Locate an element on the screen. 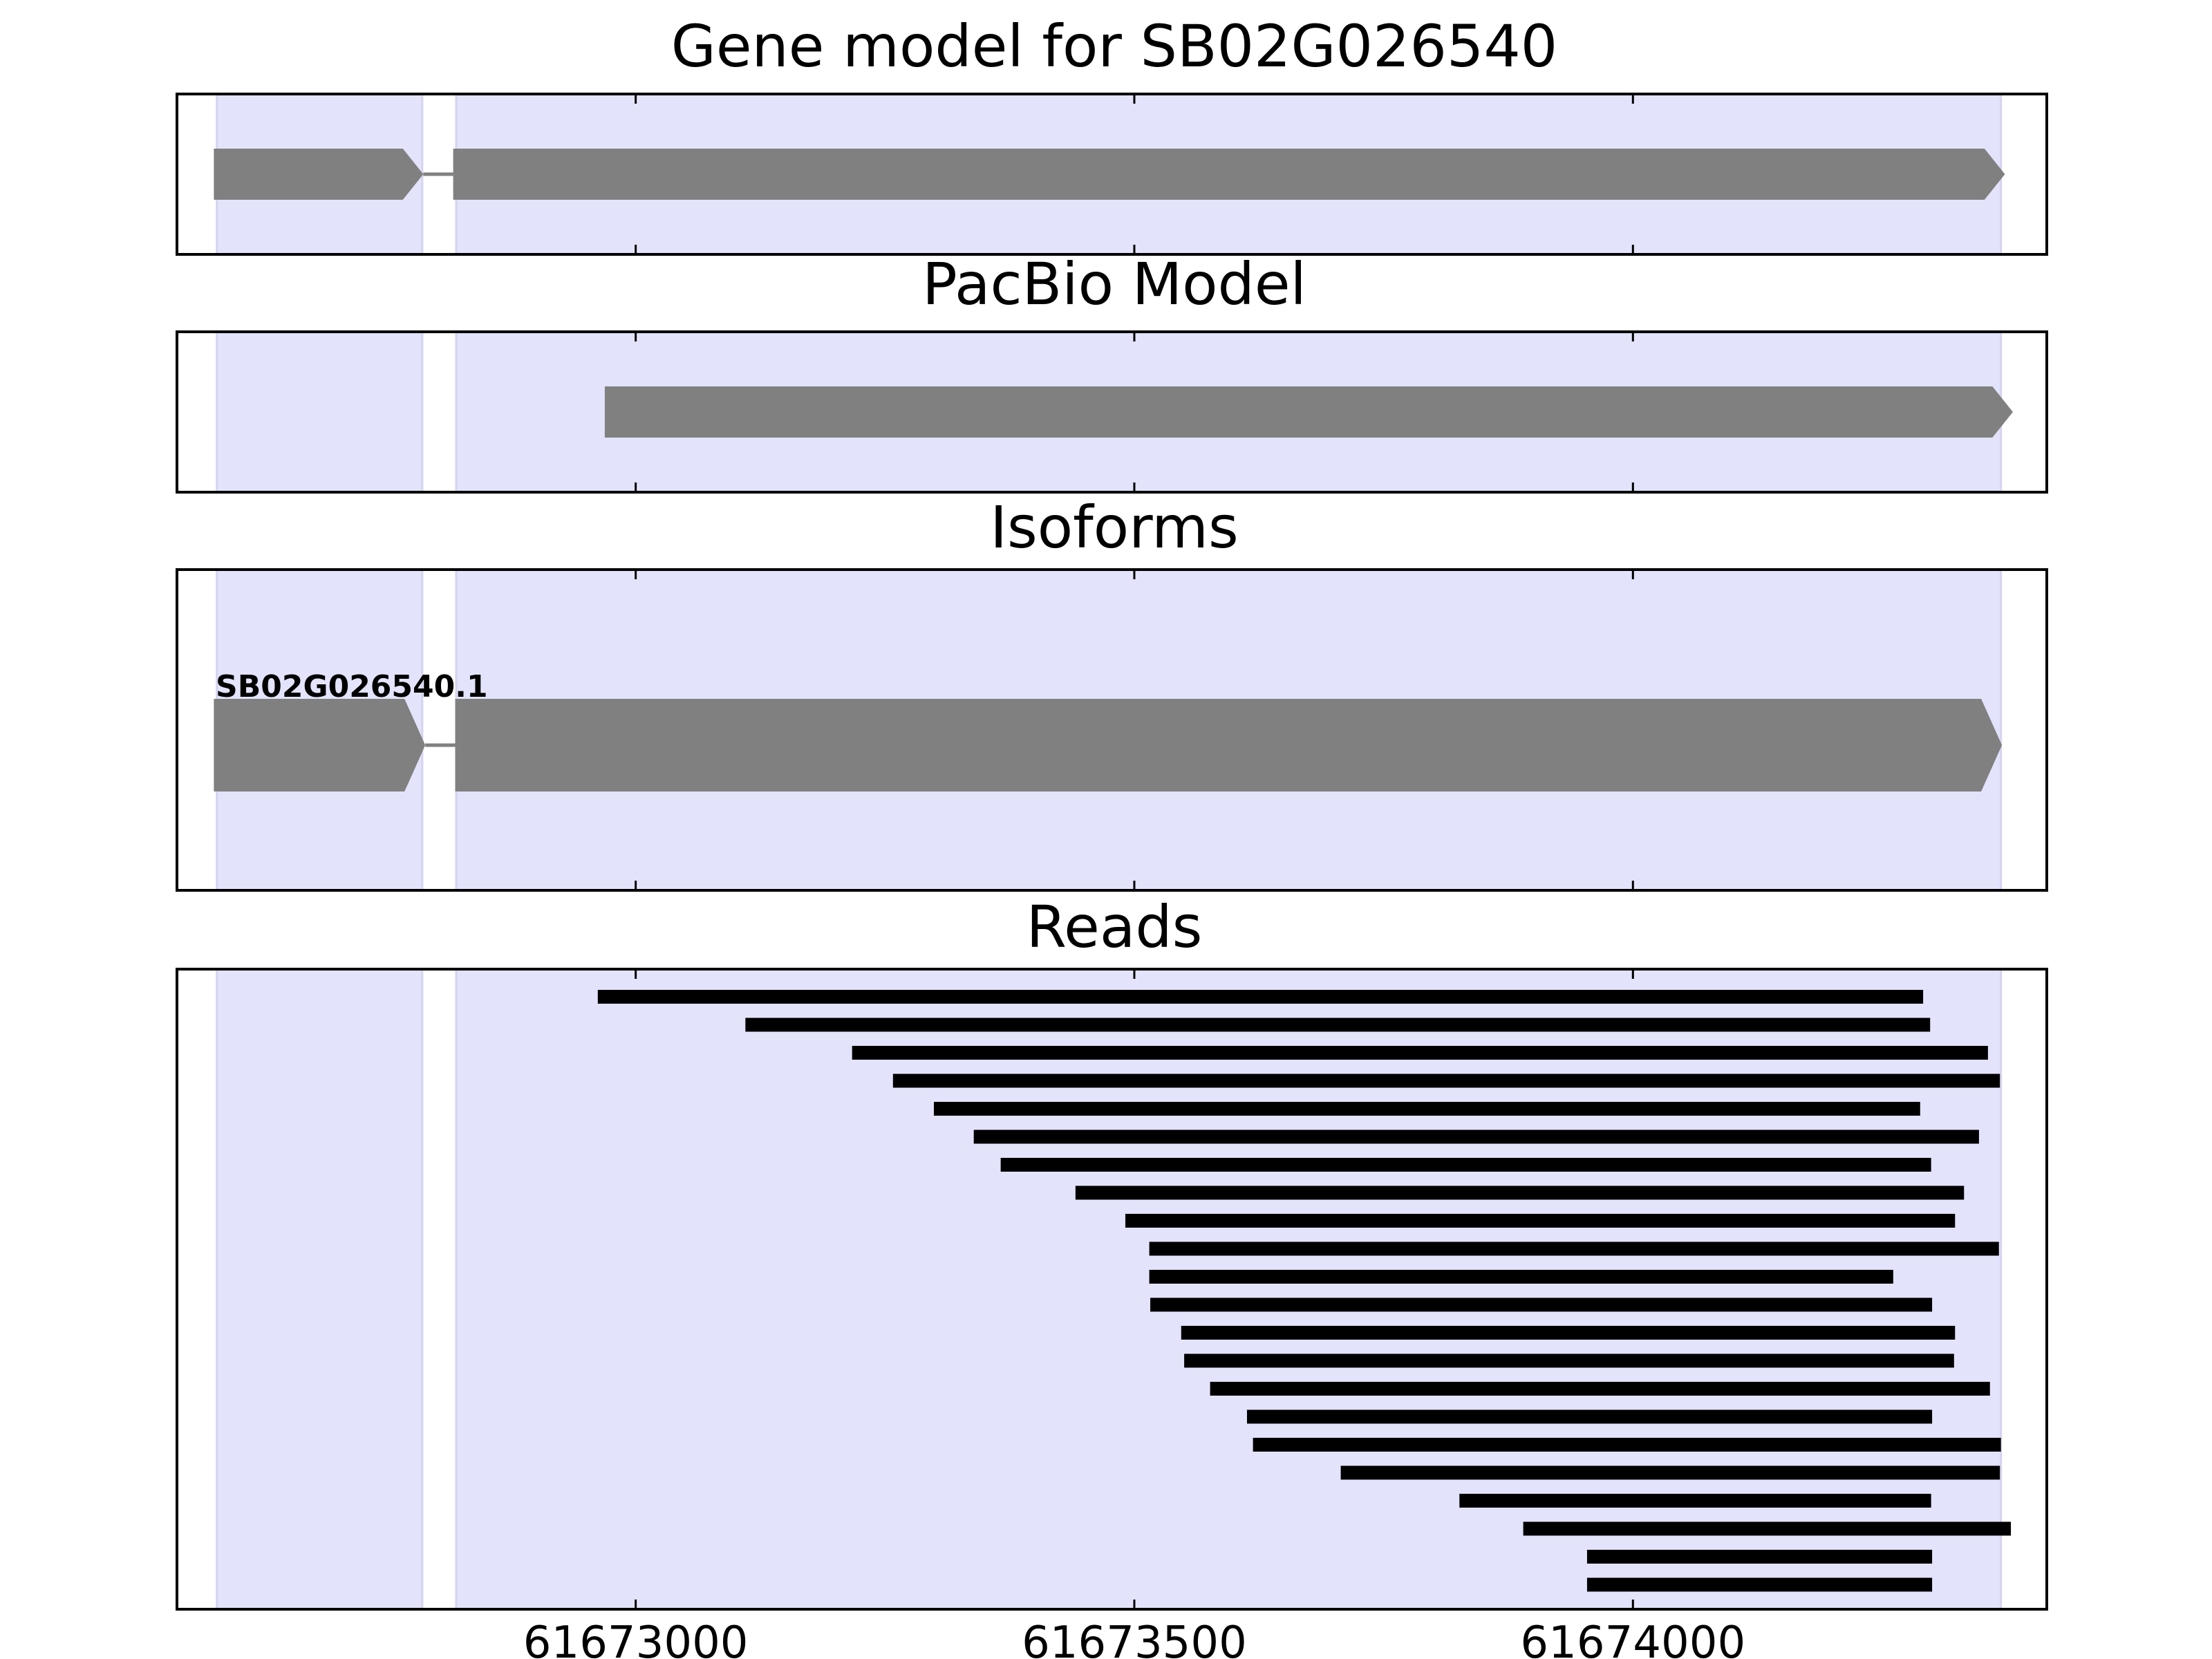 The width and height of the screenshot is (2212, 1659). isoforms-title: Isoforms is located at coordinates (1114, 527).